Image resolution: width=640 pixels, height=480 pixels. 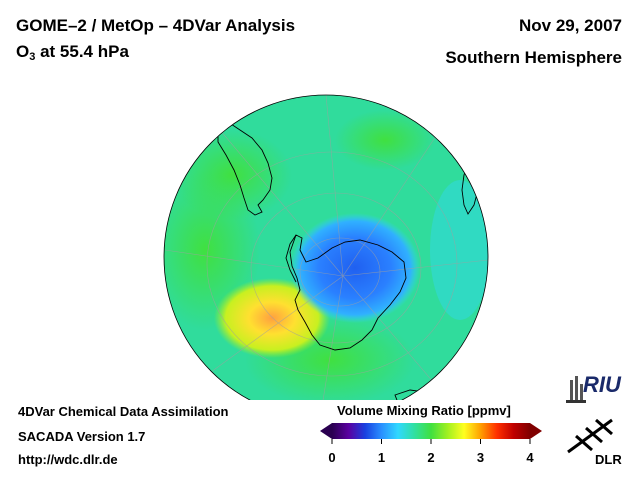 What do you see at coordinates (570, 25) in the screenshot?
I see `map-date: Nov 29, 2007` at bounding box center [570, 25].